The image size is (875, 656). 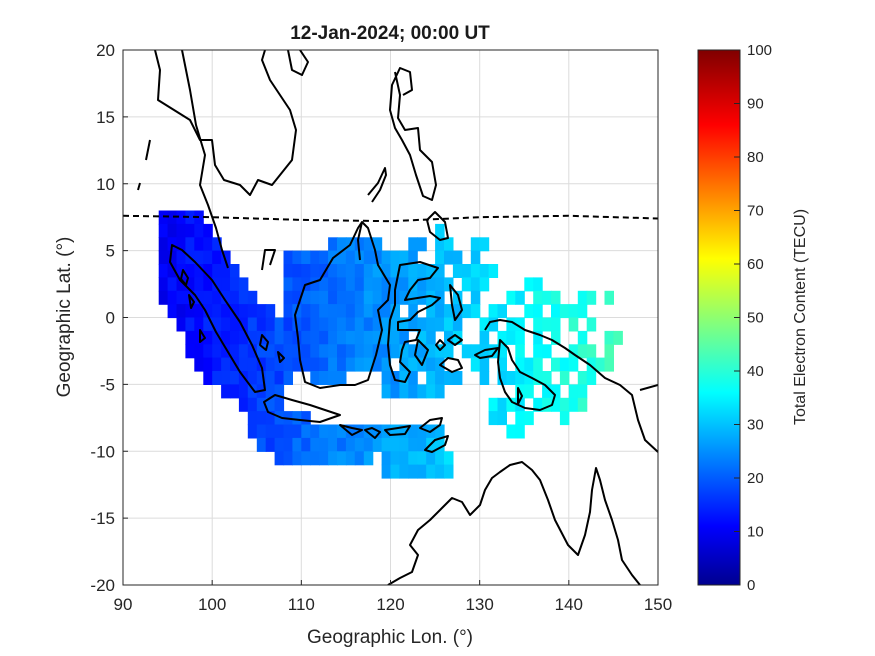 I want to click on colorbar-tick-label: 30, so click(x=755, y=425).